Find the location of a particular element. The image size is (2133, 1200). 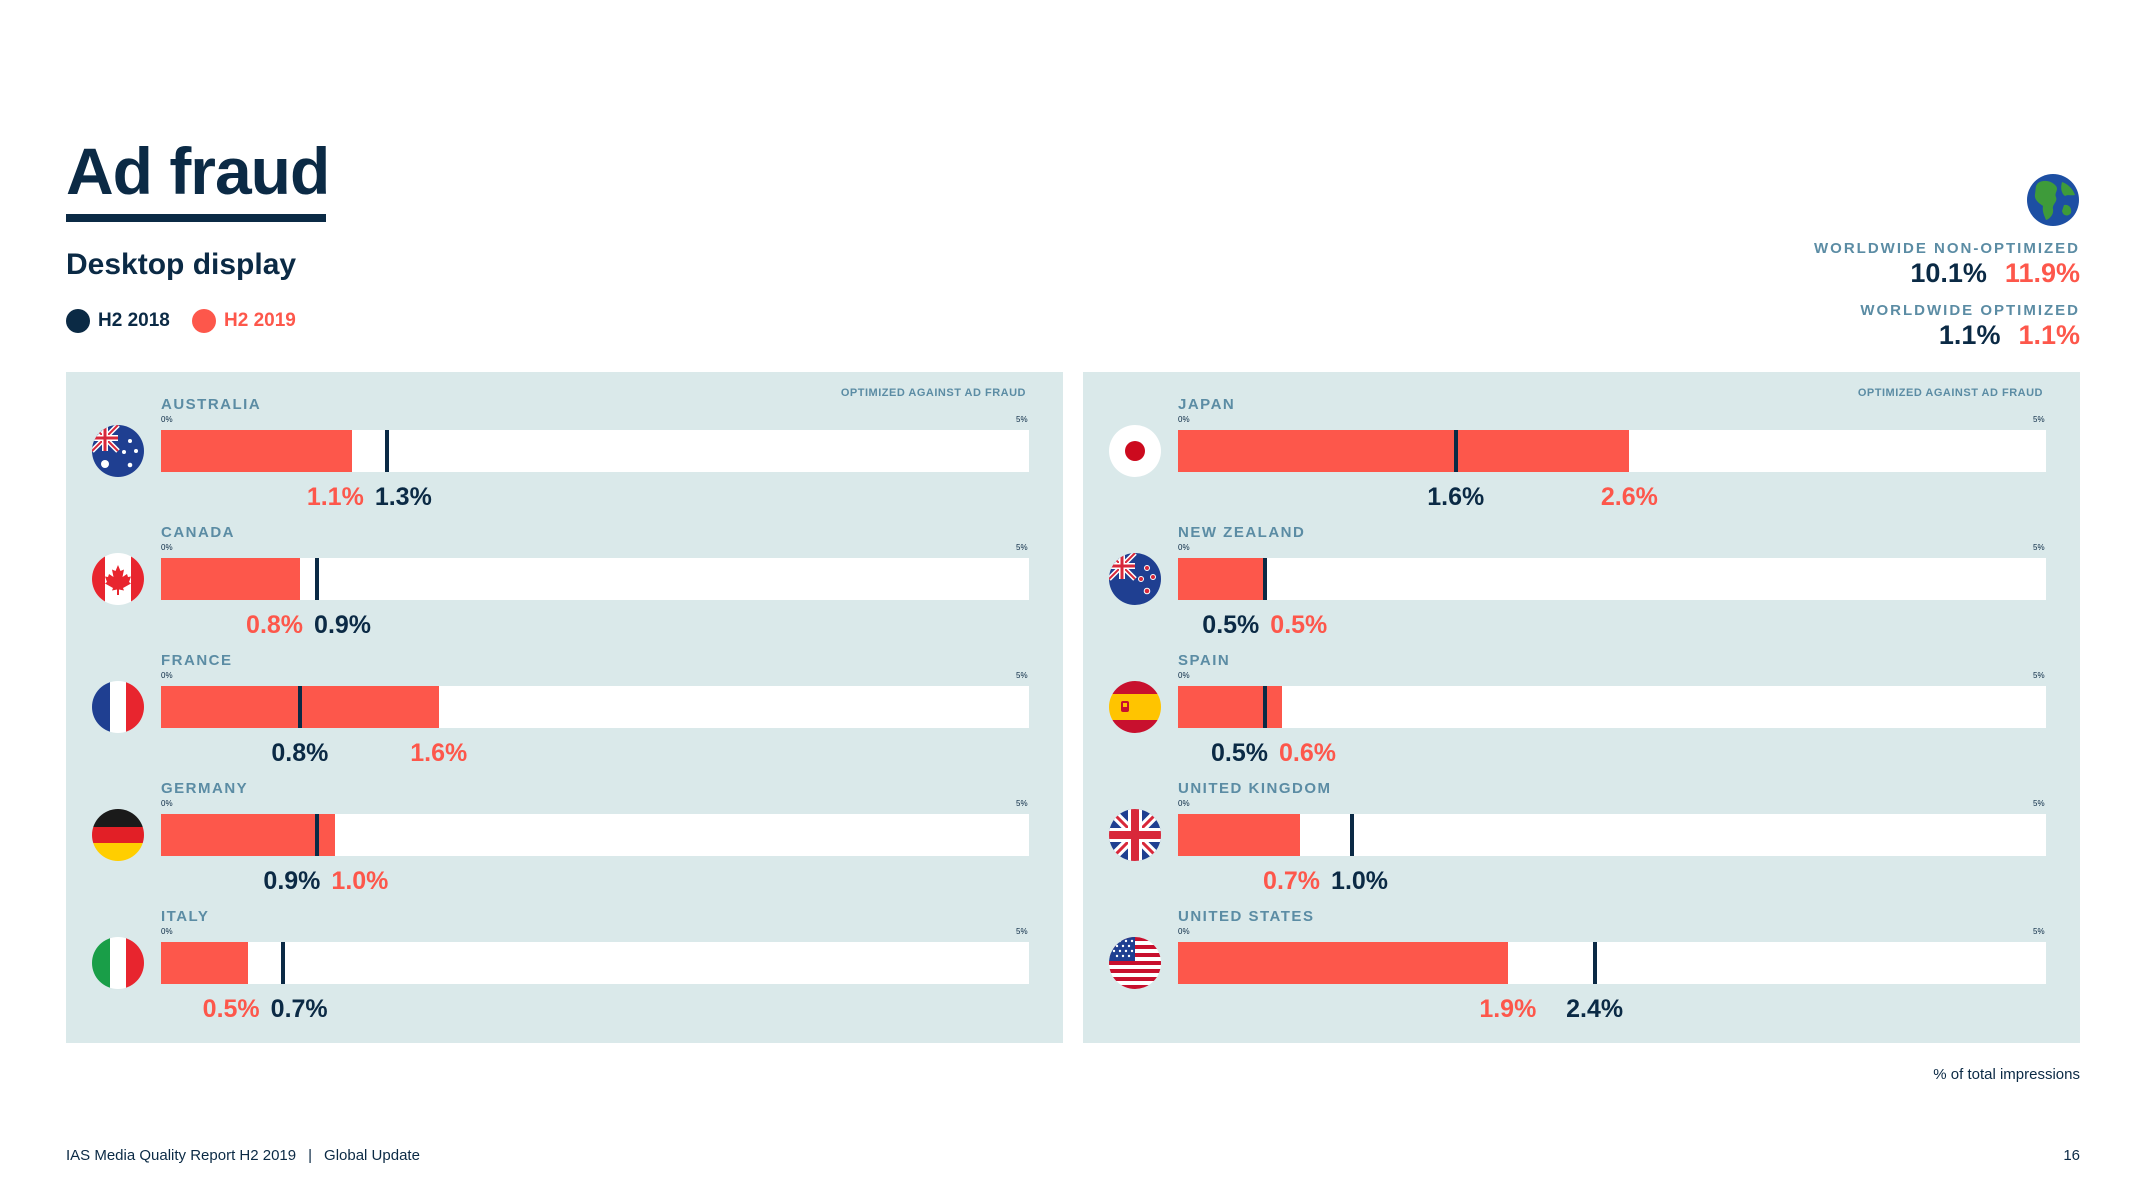

bar-track-united-states is located at coordinates (1612, 963).